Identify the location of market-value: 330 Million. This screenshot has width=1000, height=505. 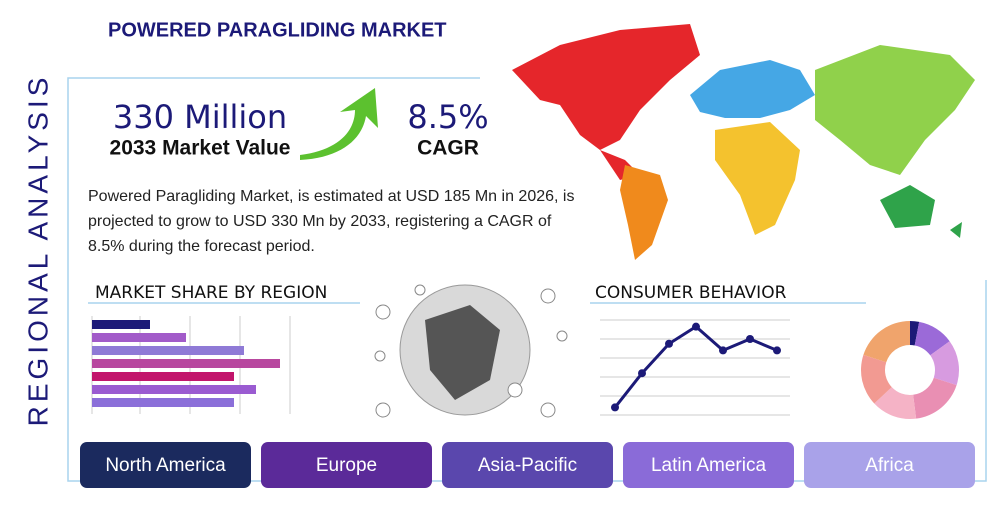
(200, 117).